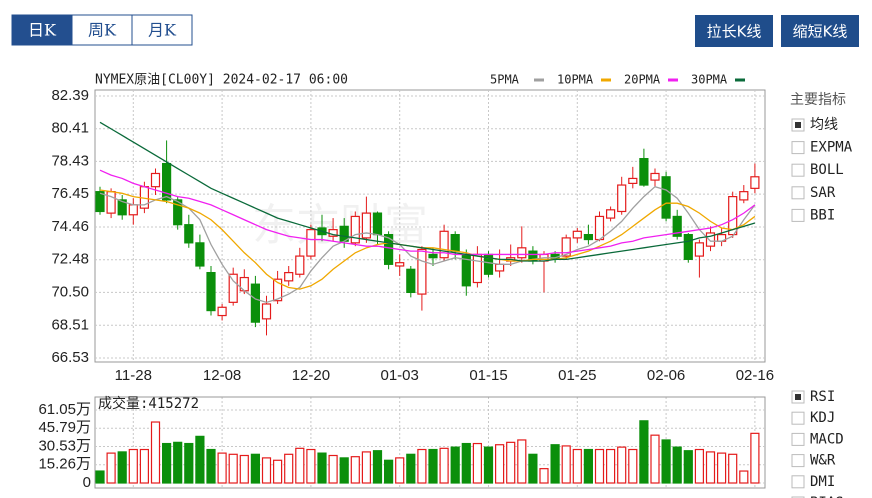 The image size is (872, 498). What do you see at coordinates (575, 80) in the screenshot?
I see `legend-label: 10PMA` at bounding box center [575, 80].